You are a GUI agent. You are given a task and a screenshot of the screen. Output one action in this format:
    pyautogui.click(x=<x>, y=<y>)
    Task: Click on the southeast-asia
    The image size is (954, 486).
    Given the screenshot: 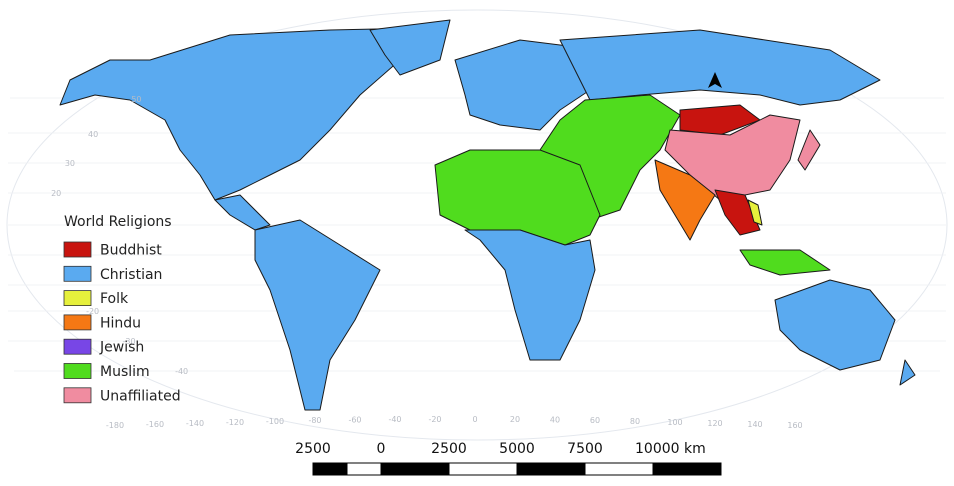 What is the action you would take?
    pyautogui.click(x=737, y=212)
    